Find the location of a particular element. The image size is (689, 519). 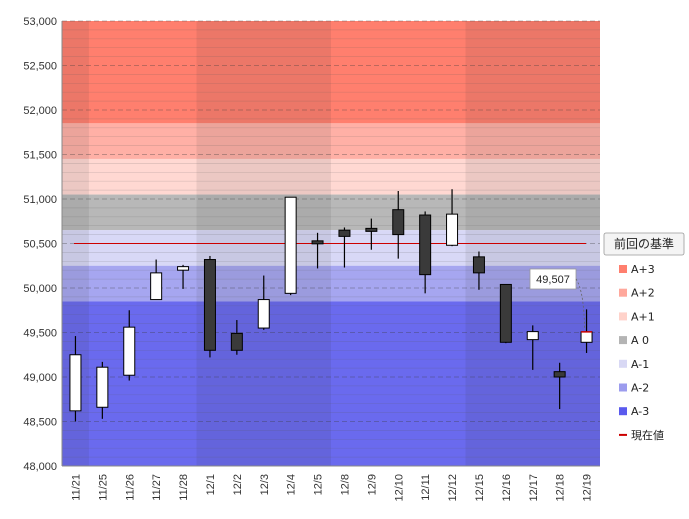

y-tick-label: 49,500 is located at coordinates (40, 334).